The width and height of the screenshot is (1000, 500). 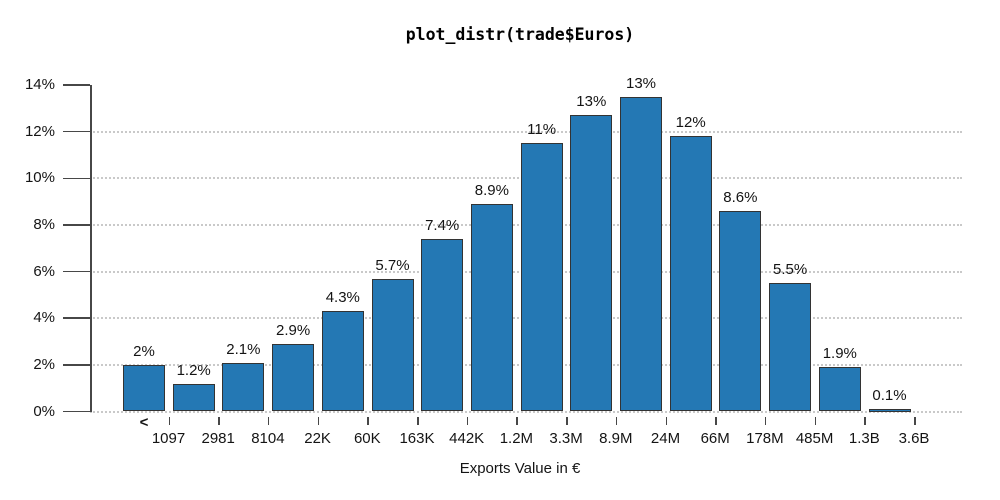 I want to click on x-tick-label: 3.6B, so click(x=914, y=438).